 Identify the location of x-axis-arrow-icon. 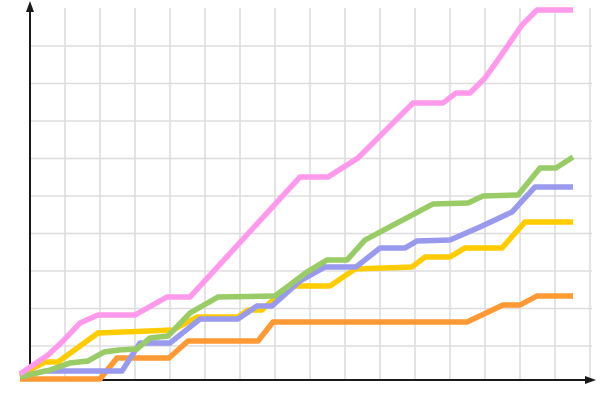
(590, 380).